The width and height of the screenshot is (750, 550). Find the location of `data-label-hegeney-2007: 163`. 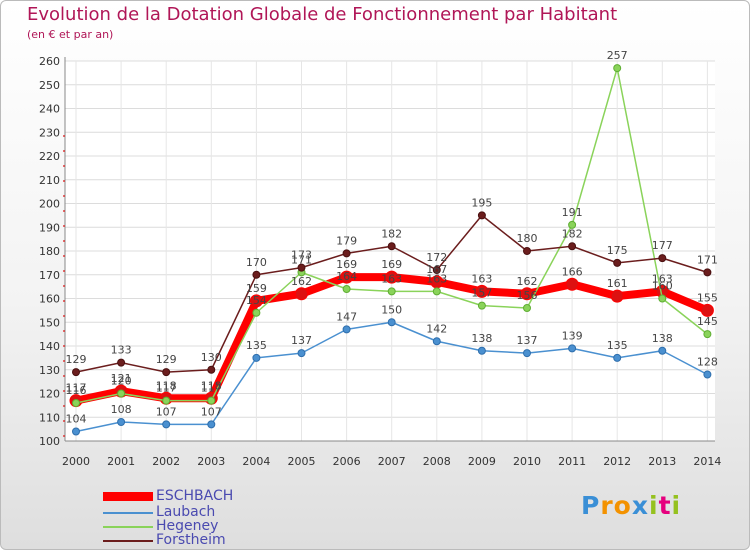

data-label-hegeney-2007: 163 is located at coordinates (391, 278).